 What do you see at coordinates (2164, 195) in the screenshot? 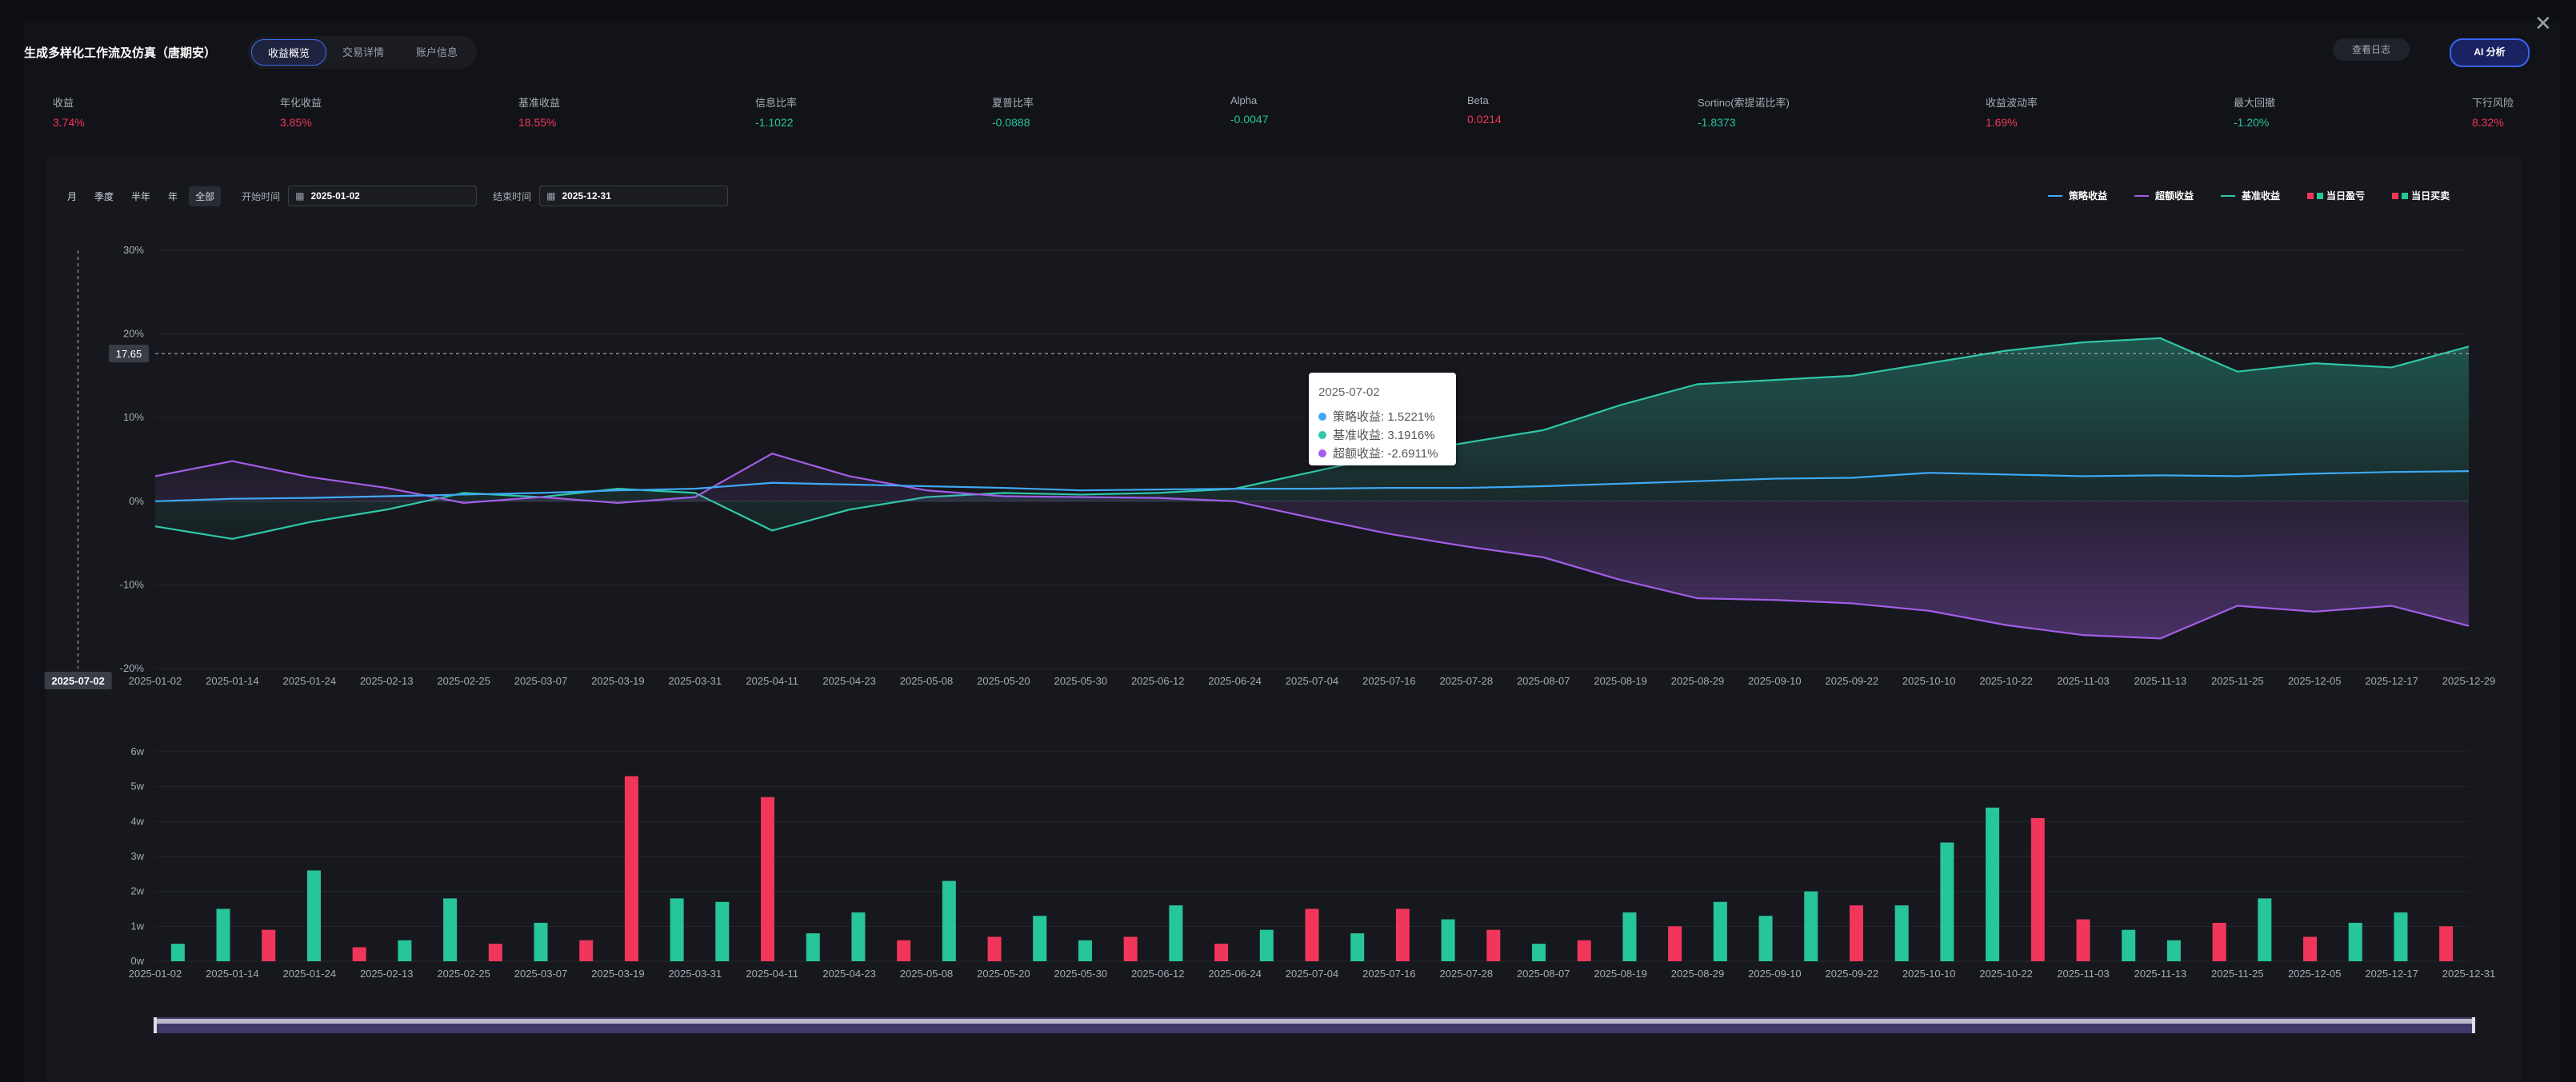
I see `legend-excess: 超额收益` at bounding box center [2164, 195].